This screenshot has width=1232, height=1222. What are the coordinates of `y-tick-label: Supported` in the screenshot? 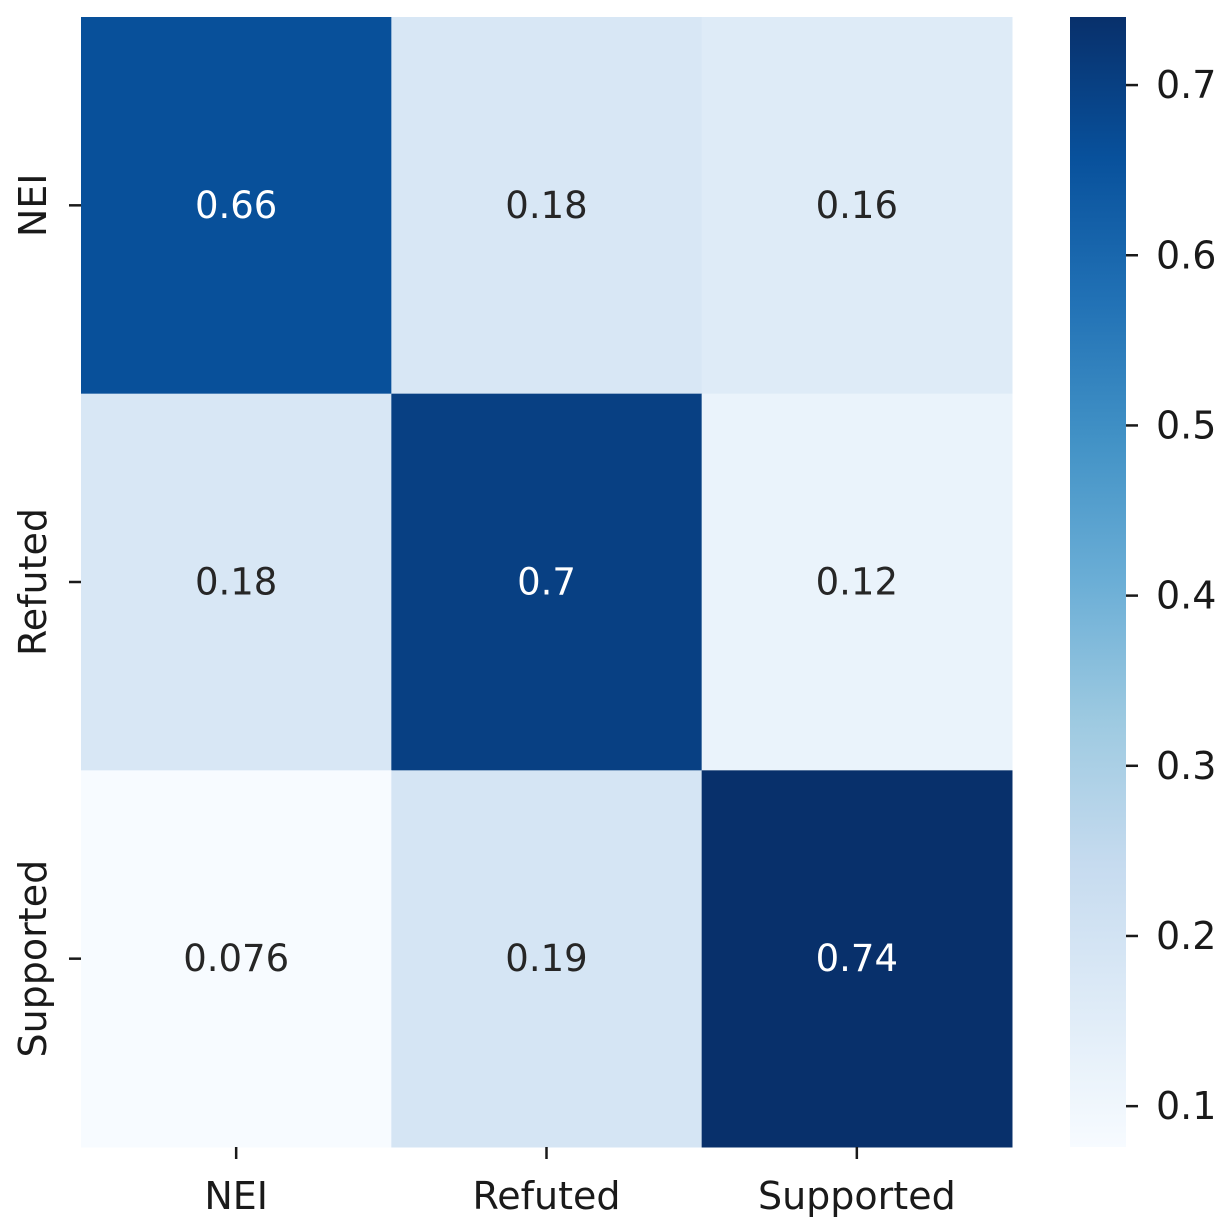 It's located at (33, 959).